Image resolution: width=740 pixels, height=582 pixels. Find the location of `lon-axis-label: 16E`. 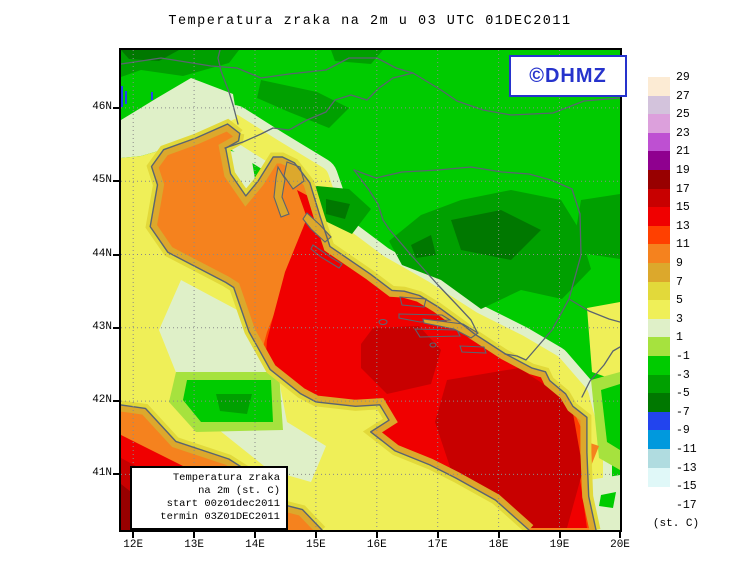

lon-axis-label: 16E is located at coordinates (376, 545).